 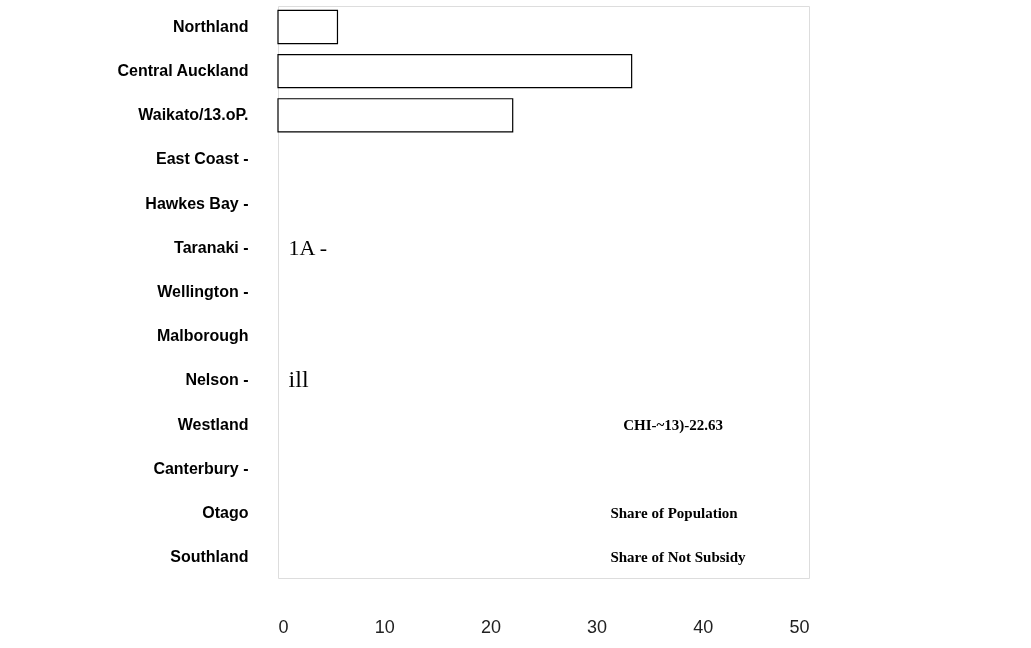 What do you see at coordinates (217, 380) in the screenshot?
I see `y-tick-label: Nelson -` at bounding box center [217, 380].